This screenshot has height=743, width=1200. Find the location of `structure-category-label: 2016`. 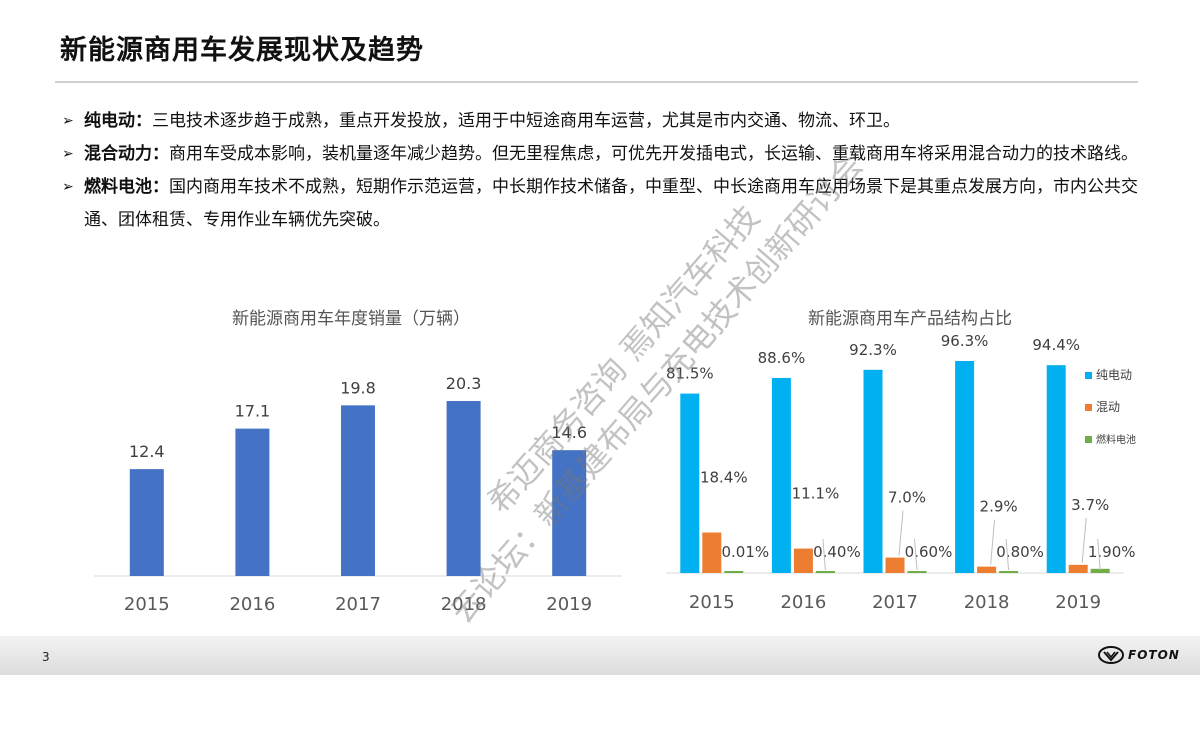

structure-category-label: 2016 is located at coordinates (803, 602).